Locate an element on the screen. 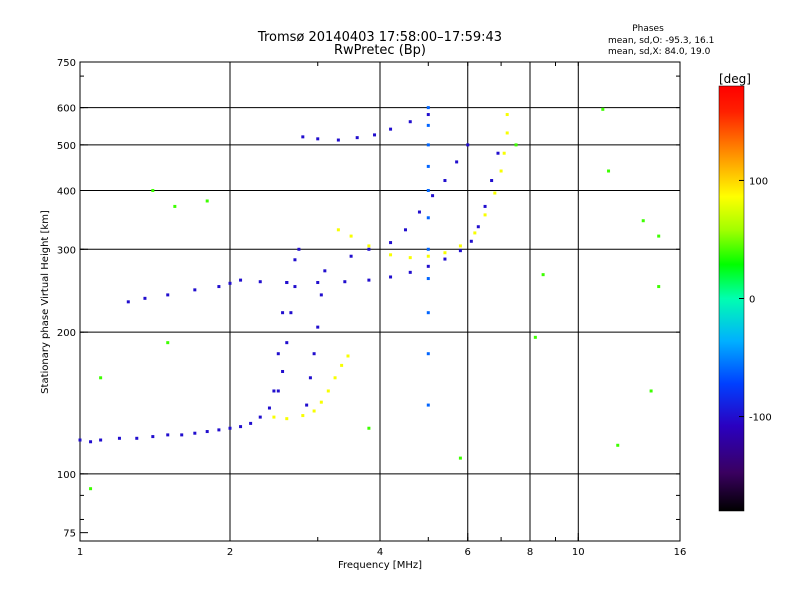 This screenshot has width=800, height=600. phase-stats-o: mean, sd,O: -95.3, 16.1 is located at coordinates (661, 41).